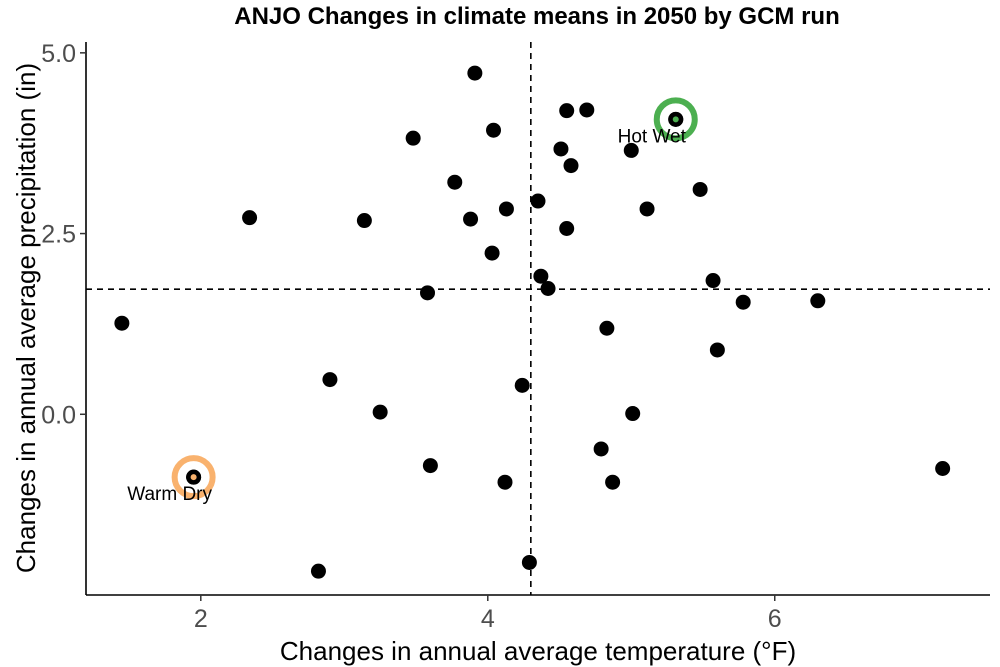 The width and height of the screenshot is (1000, 667). Describe the element at coordinates (652, 136) in the screenshot. I see `highlight-label: Hot Wet` at that location.